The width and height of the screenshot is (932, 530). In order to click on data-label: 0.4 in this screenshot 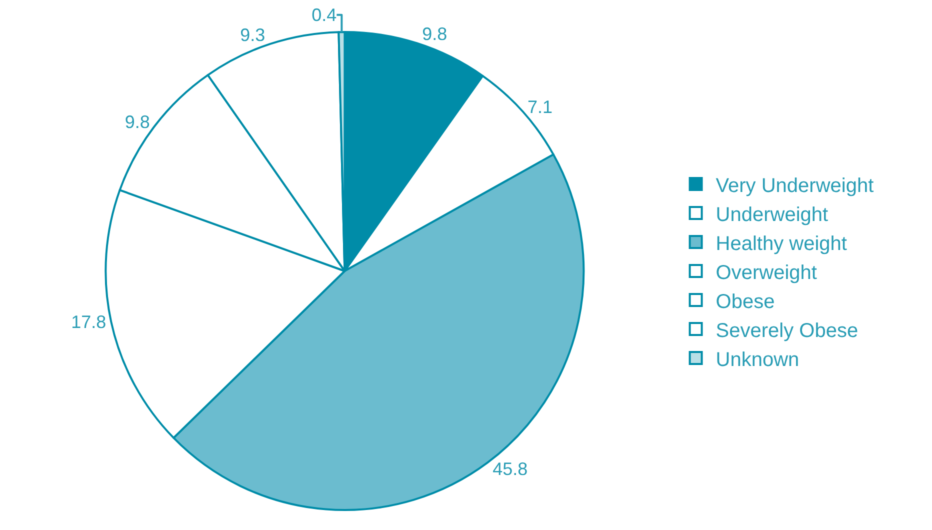, I will do `click(324, 14)`.